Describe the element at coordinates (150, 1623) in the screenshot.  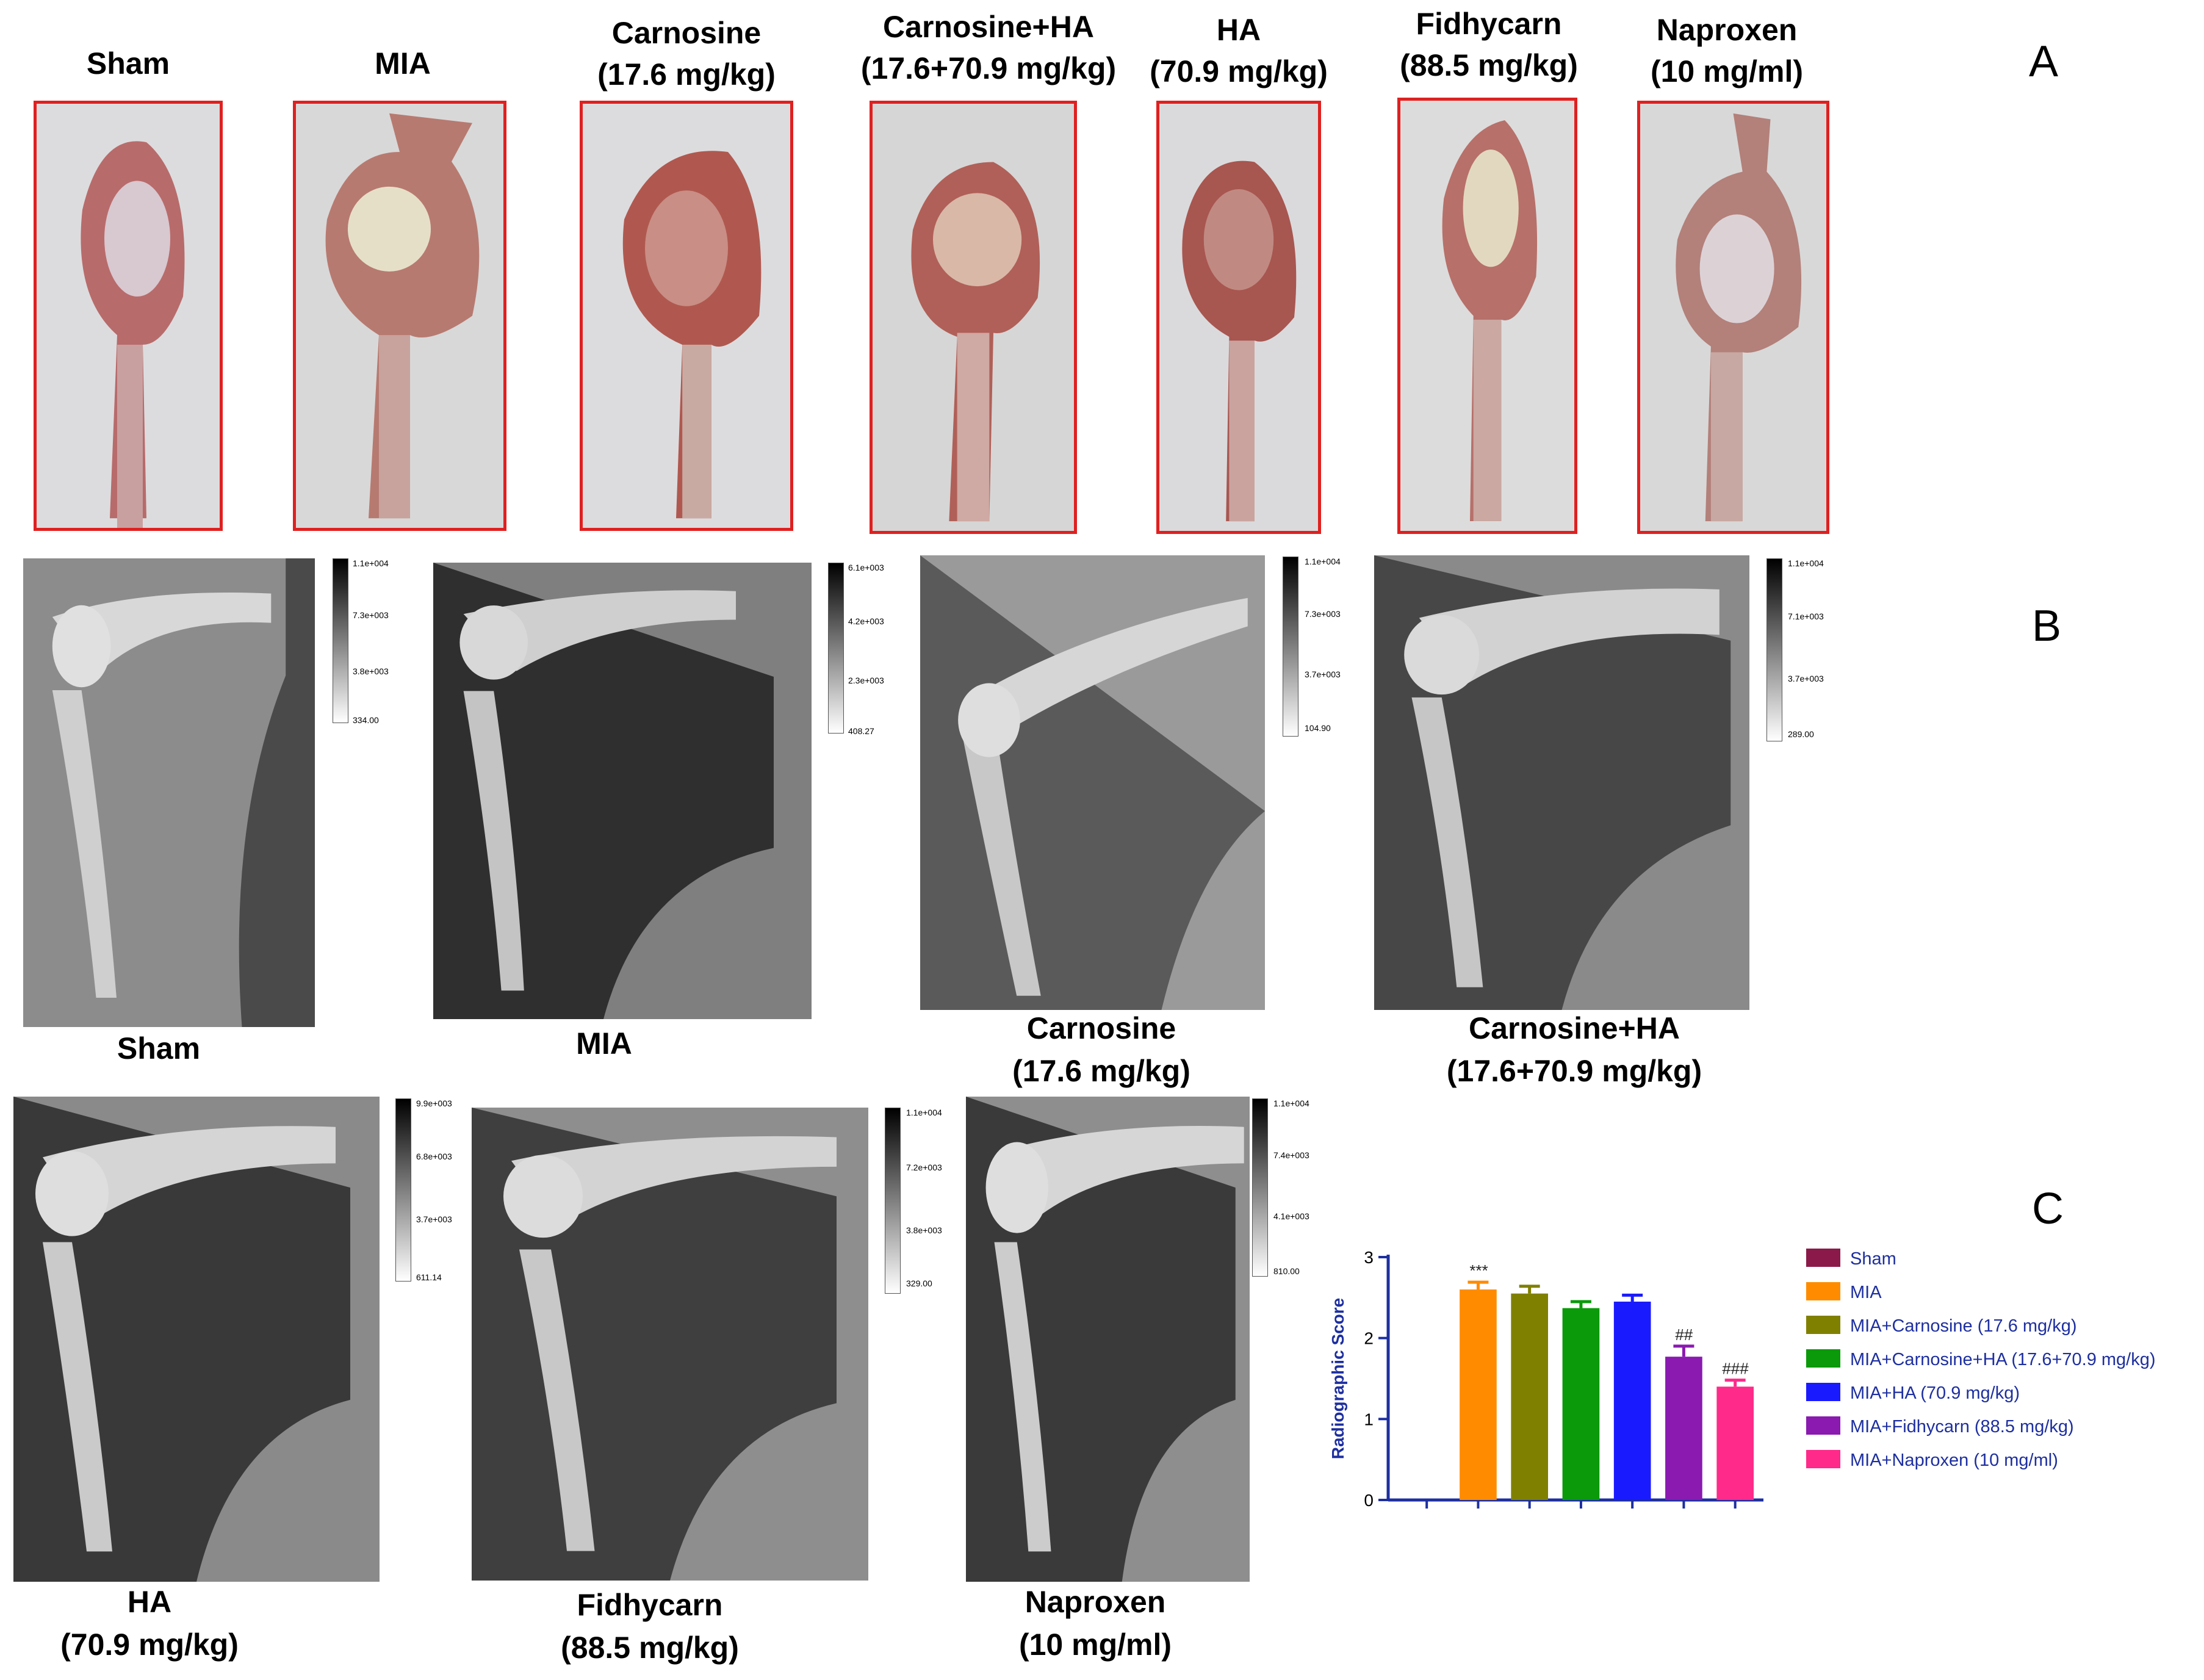
I see `xray-label-ha: HA (70.9 mg/kg)` at that location.